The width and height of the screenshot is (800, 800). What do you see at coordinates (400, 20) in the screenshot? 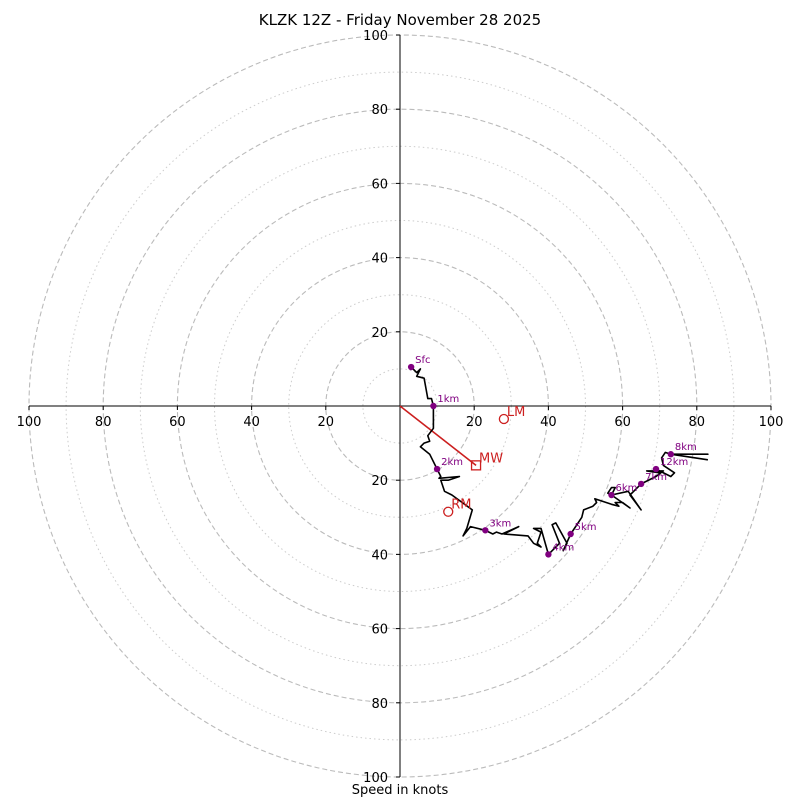
I see `chart-title: KLZK 12Z - Friday November 28 2025` at bounding box center [400, 20].